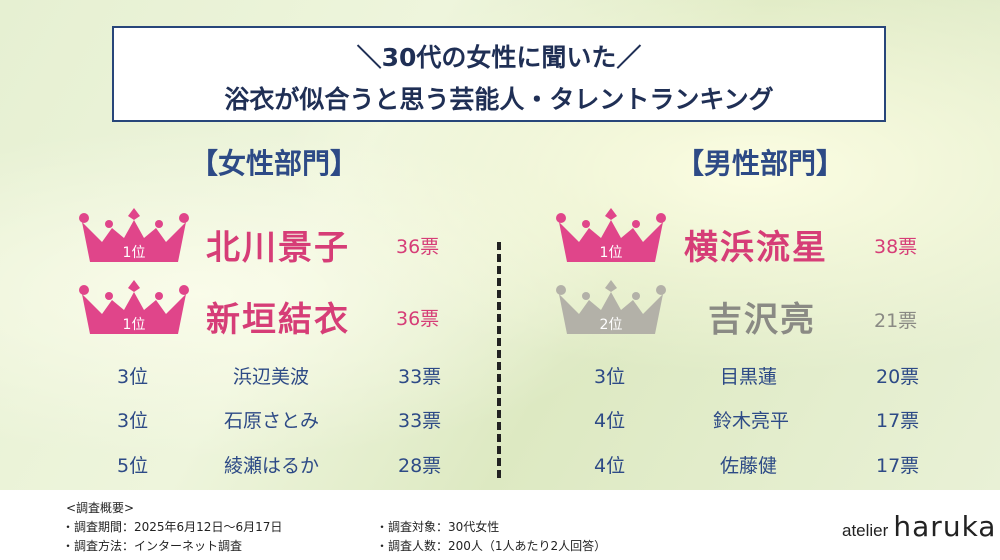 Image resolution: width=1000 pixels, height=560 pixels. Describe the element at coordinates (152, 546) in the screenshot. I see `survey-method: ・調査方法：インターネット調査` at that location.